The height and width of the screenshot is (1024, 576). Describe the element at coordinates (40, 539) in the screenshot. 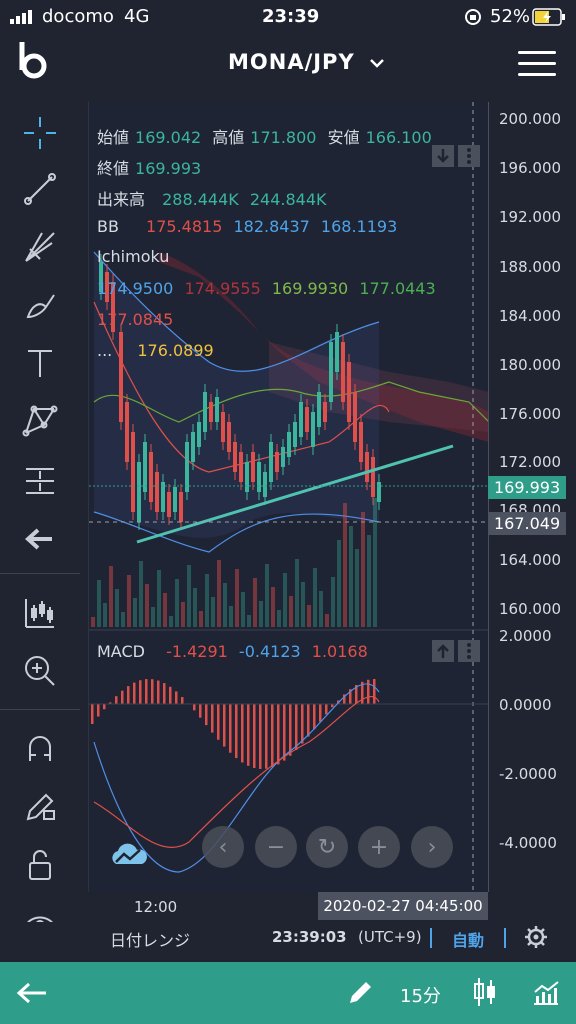

I see `collapse-toolbar-button` at that location.